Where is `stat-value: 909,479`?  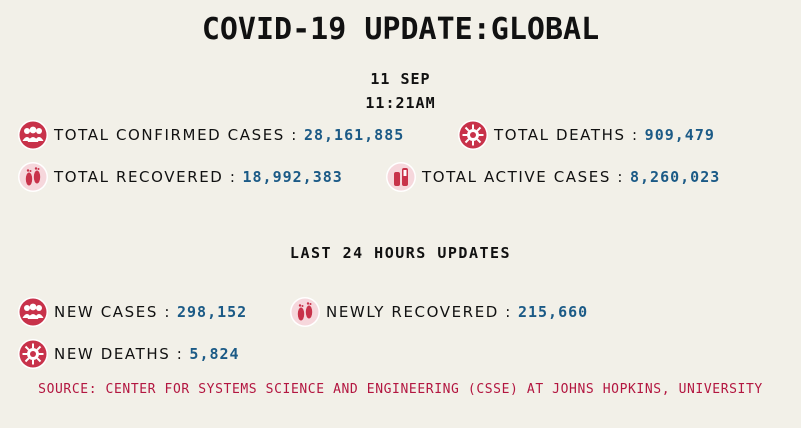
stat-value: 909,479 is located at coordinates (679, 135).